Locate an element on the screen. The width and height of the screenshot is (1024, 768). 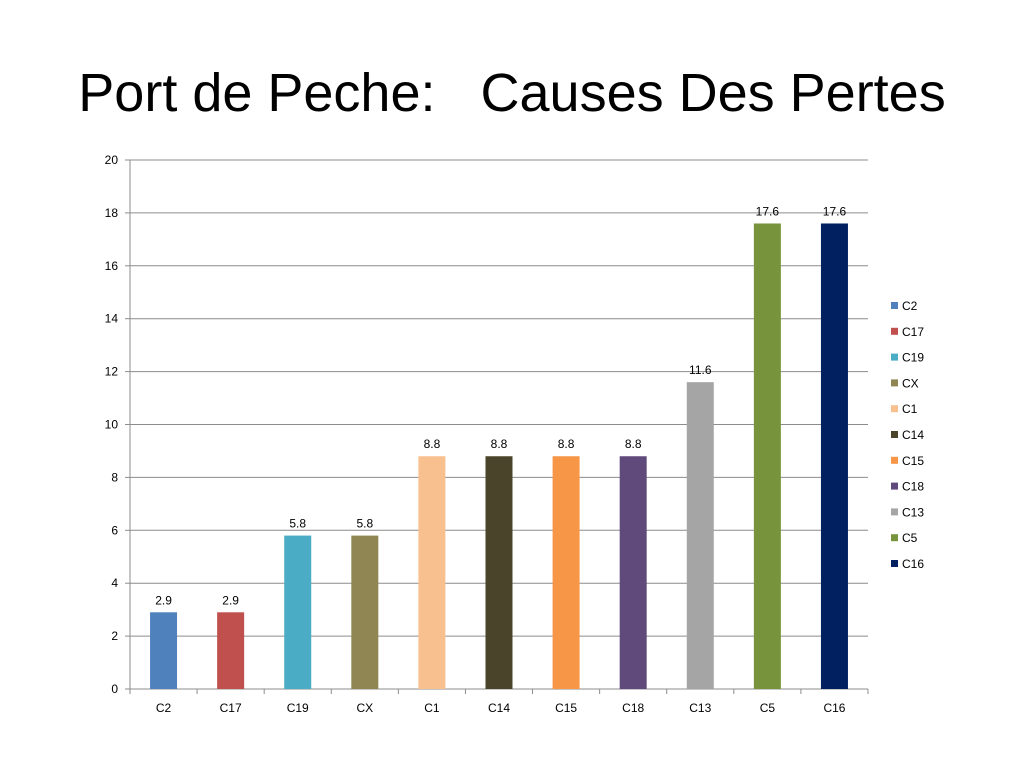
x-tick-labels: C2 C17 C19 CX C1 C14 C15 C18 C13 C5 C16 is located at coordinates (501, 708).